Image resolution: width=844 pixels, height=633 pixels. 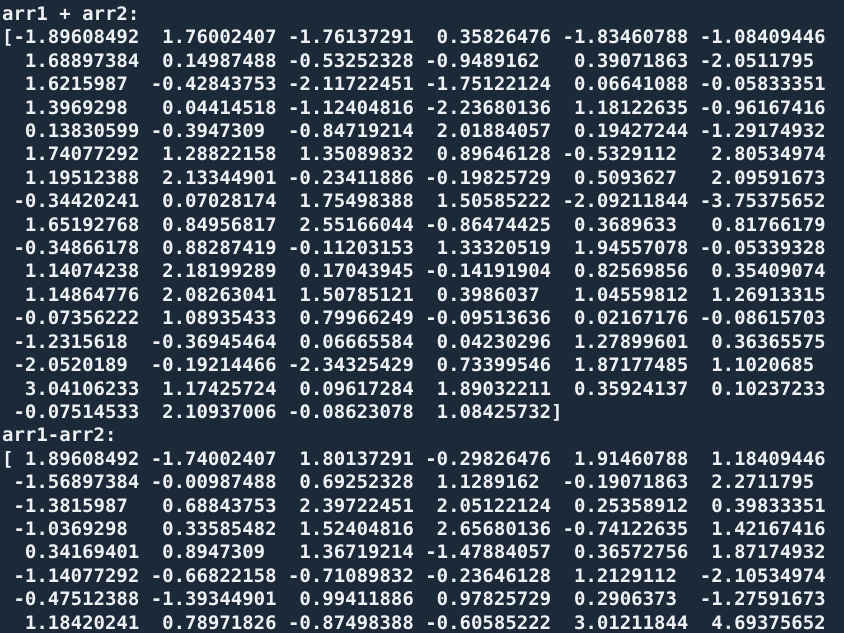 What do you see at coordinates (71, 14) in the screenshot?
I see `array-sum-label: arr1 + arr2:` at bounding box center [71, 14].